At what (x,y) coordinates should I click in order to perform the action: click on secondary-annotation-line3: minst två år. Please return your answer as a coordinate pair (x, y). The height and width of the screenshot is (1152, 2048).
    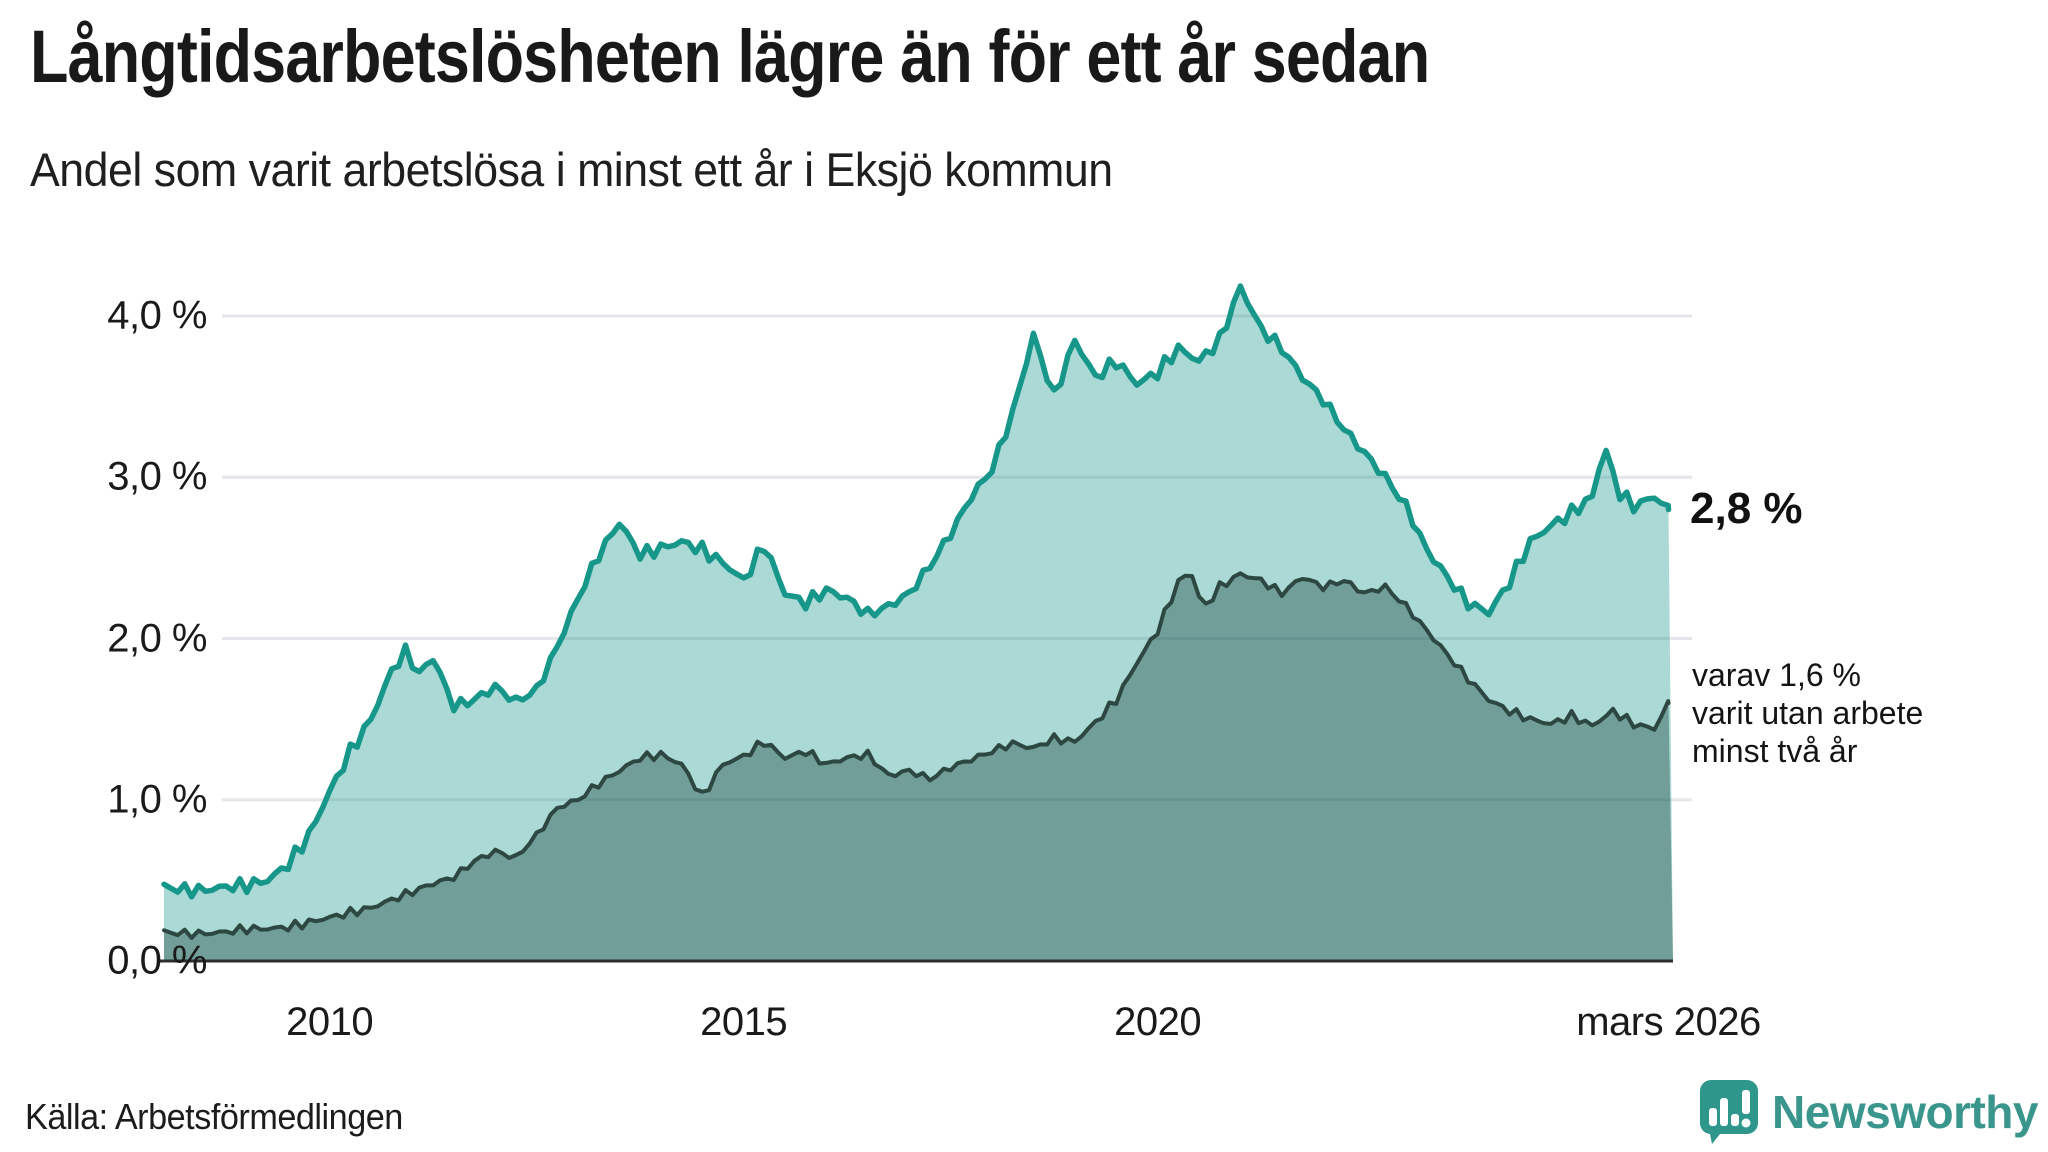
    Looking at the image, I should click on (1775, 751).